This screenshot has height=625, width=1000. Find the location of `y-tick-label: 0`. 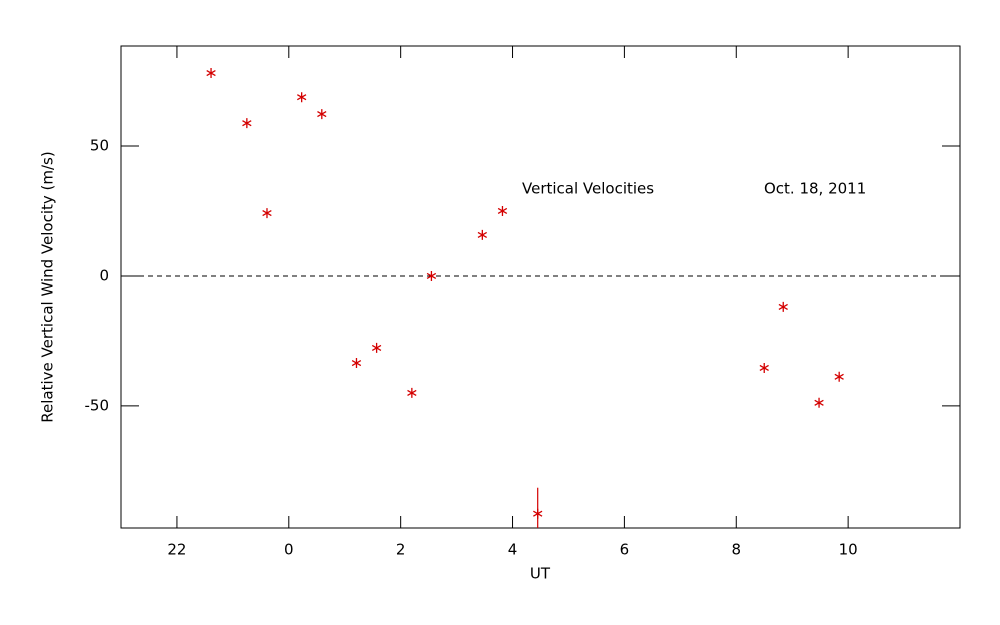

y-tick-label: 0 is located at coordinates (104, 275).